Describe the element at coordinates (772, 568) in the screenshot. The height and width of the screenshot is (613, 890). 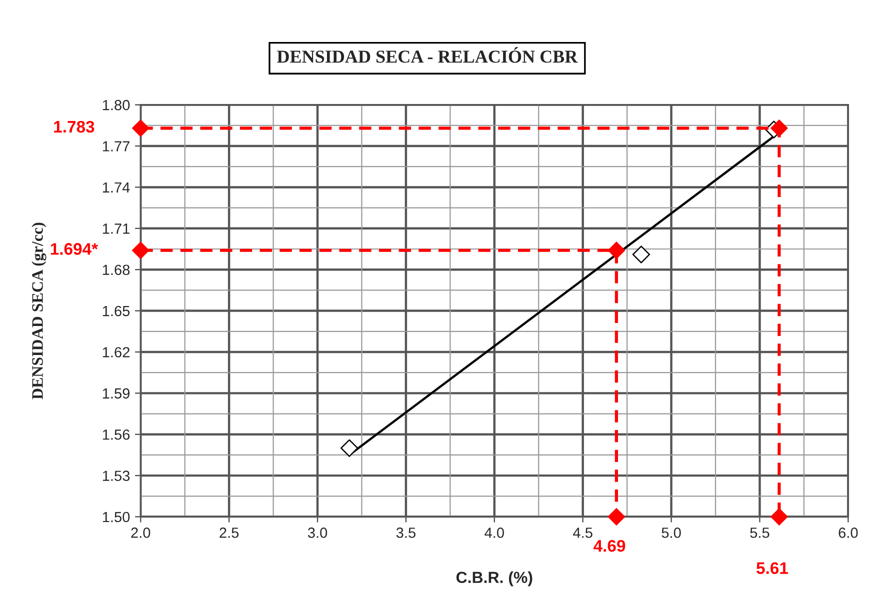
I see `annotation: 5.61` at that location.